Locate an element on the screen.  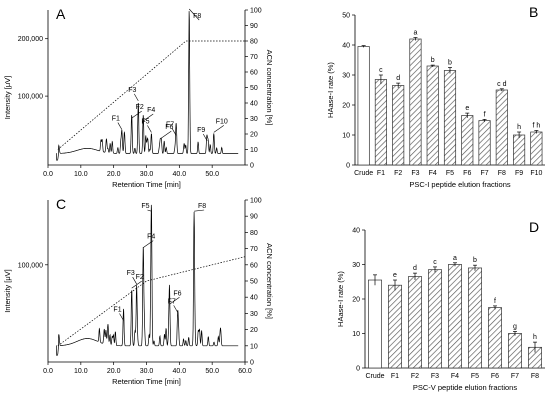
y2-axis-title: ACN concentration [%] is located at coordinates (269, 281).